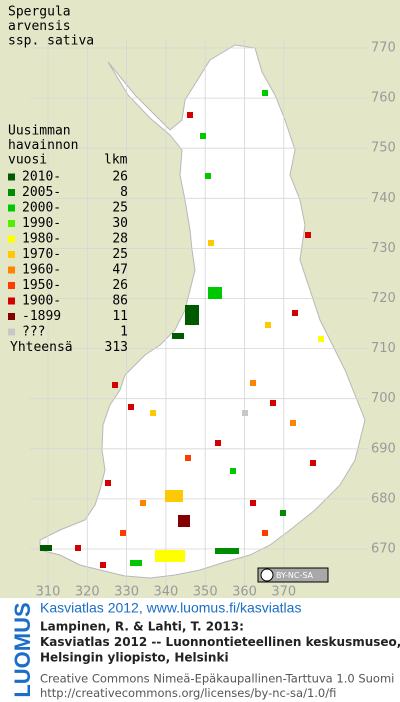 This screenshot has width=400, height=702. Describe the element at coordinates (41, 177) in the screenshot. I see `legend-label: 2010-` at that location.